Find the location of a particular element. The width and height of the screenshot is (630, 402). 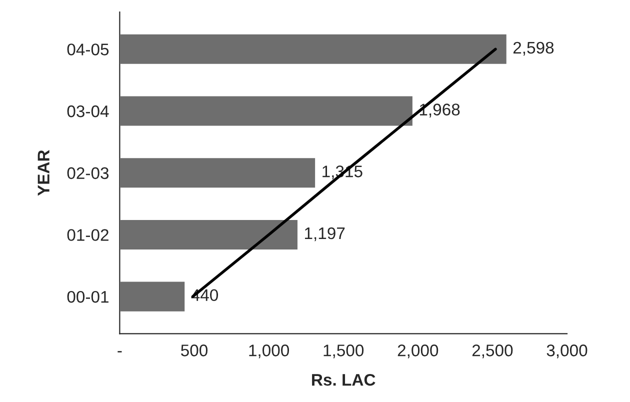

x-tick-label: 3,000 is located at coordinates (567, 351).